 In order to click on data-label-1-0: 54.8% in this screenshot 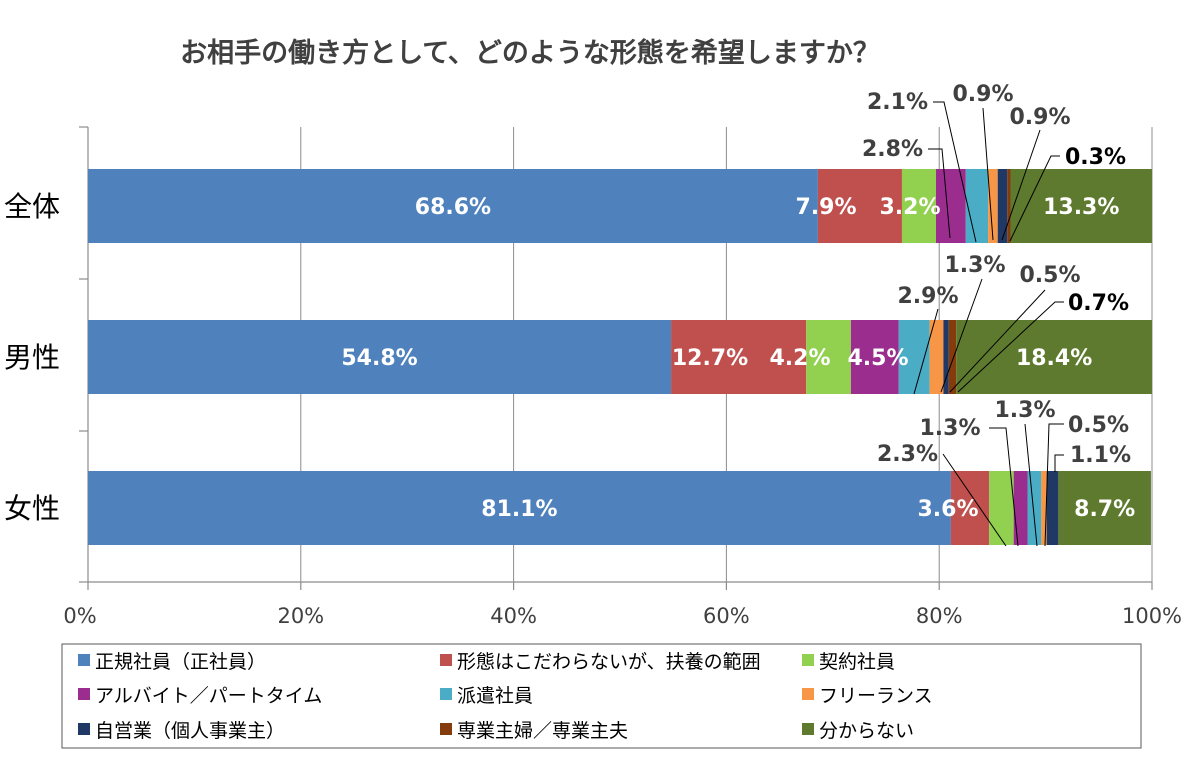, I will do `click(379, 358)`.